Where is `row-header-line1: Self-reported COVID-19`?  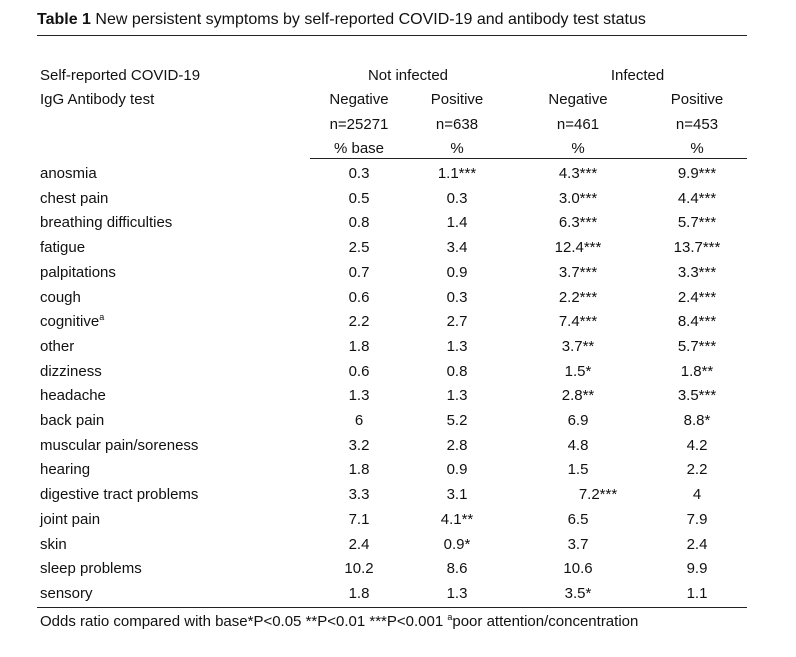 row-header-line1: Self-reported COVID-19 is located at coordinates (120, 75).